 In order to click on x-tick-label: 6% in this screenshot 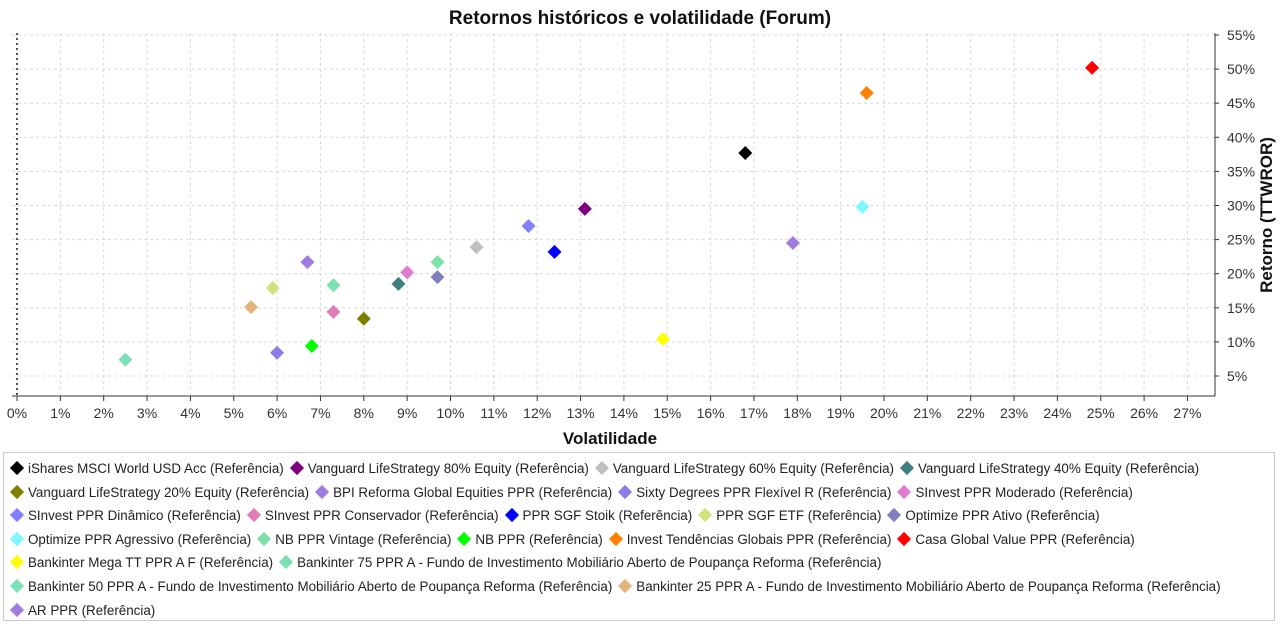, I will do `click(277, 413)`.